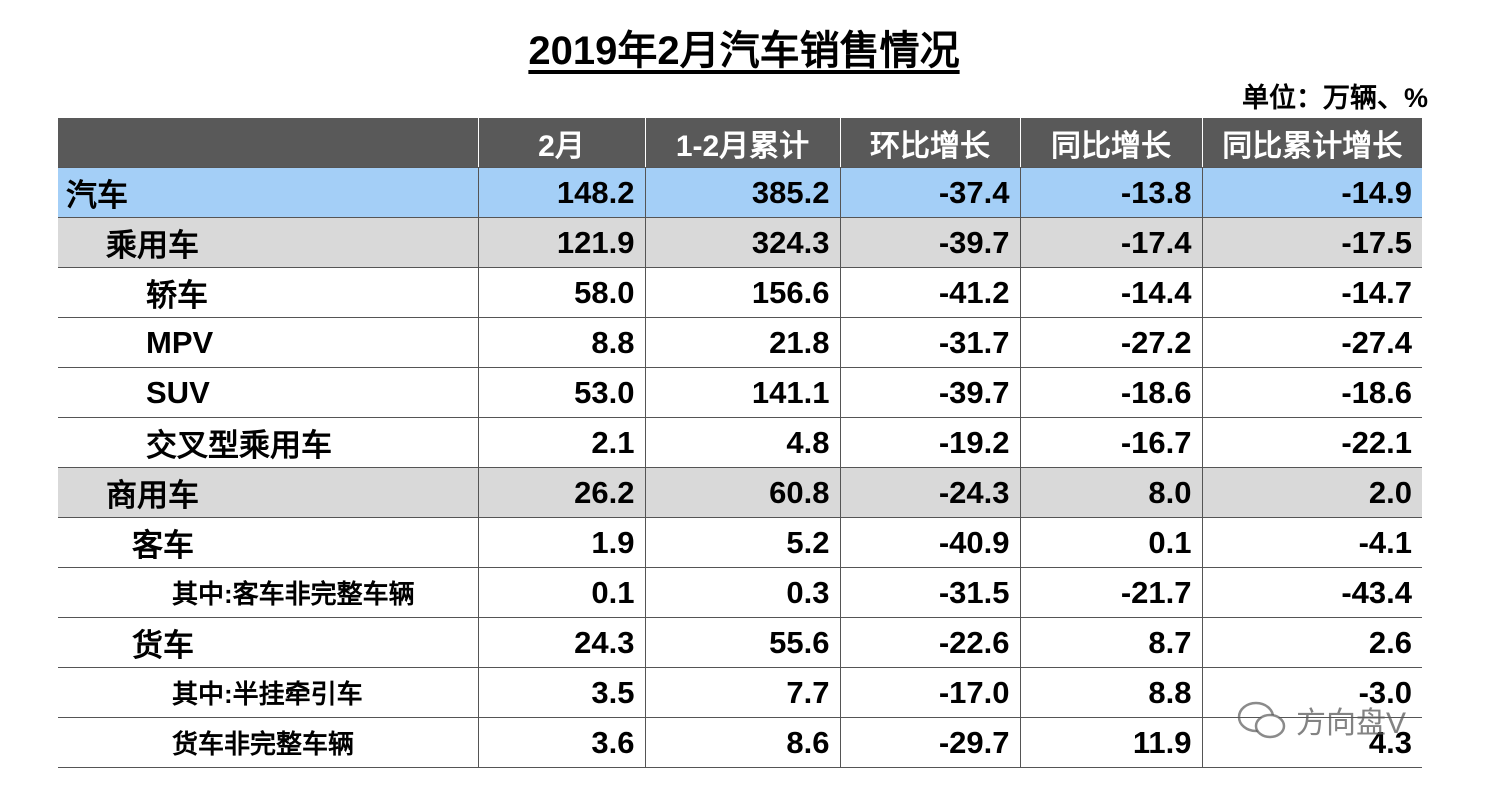 The height and width of the screenshot is (788, 1488). I want to click on value-cell: 148.2, so click(562, 192).